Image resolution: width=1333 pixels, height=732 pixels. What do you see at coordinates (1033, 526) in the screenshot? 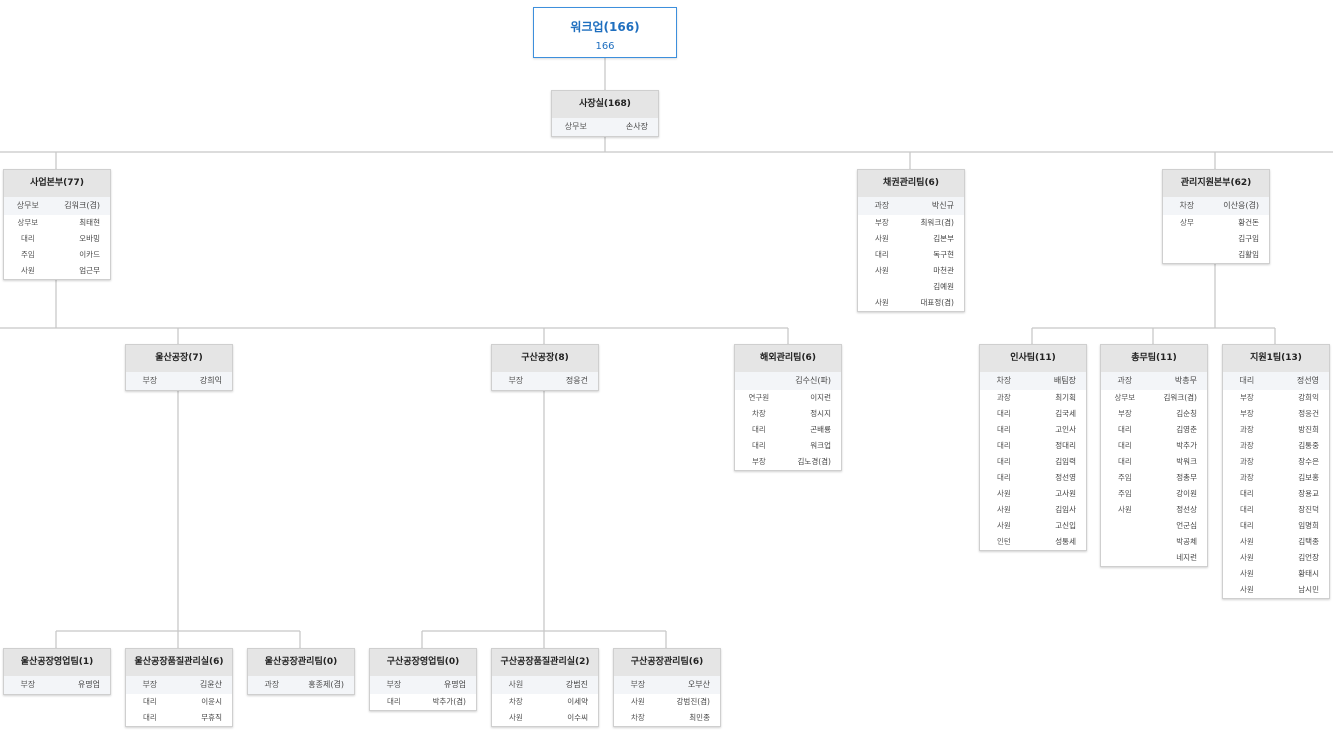
I see `member-row: 사원 고신입` at bounding box center [1033, 526].